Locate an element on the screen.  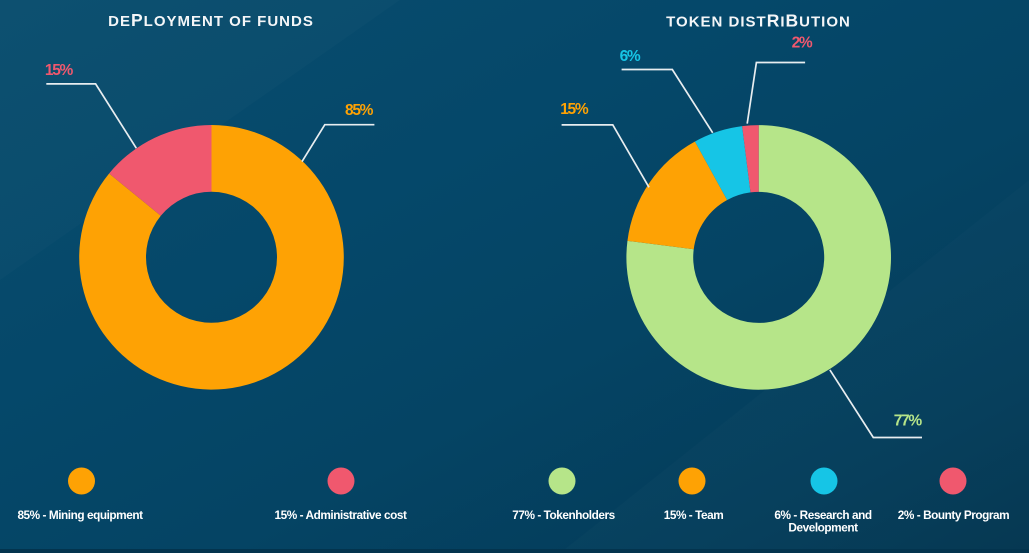
svg-text: 77% - Tokenholders is located at coordinates (563, 515).